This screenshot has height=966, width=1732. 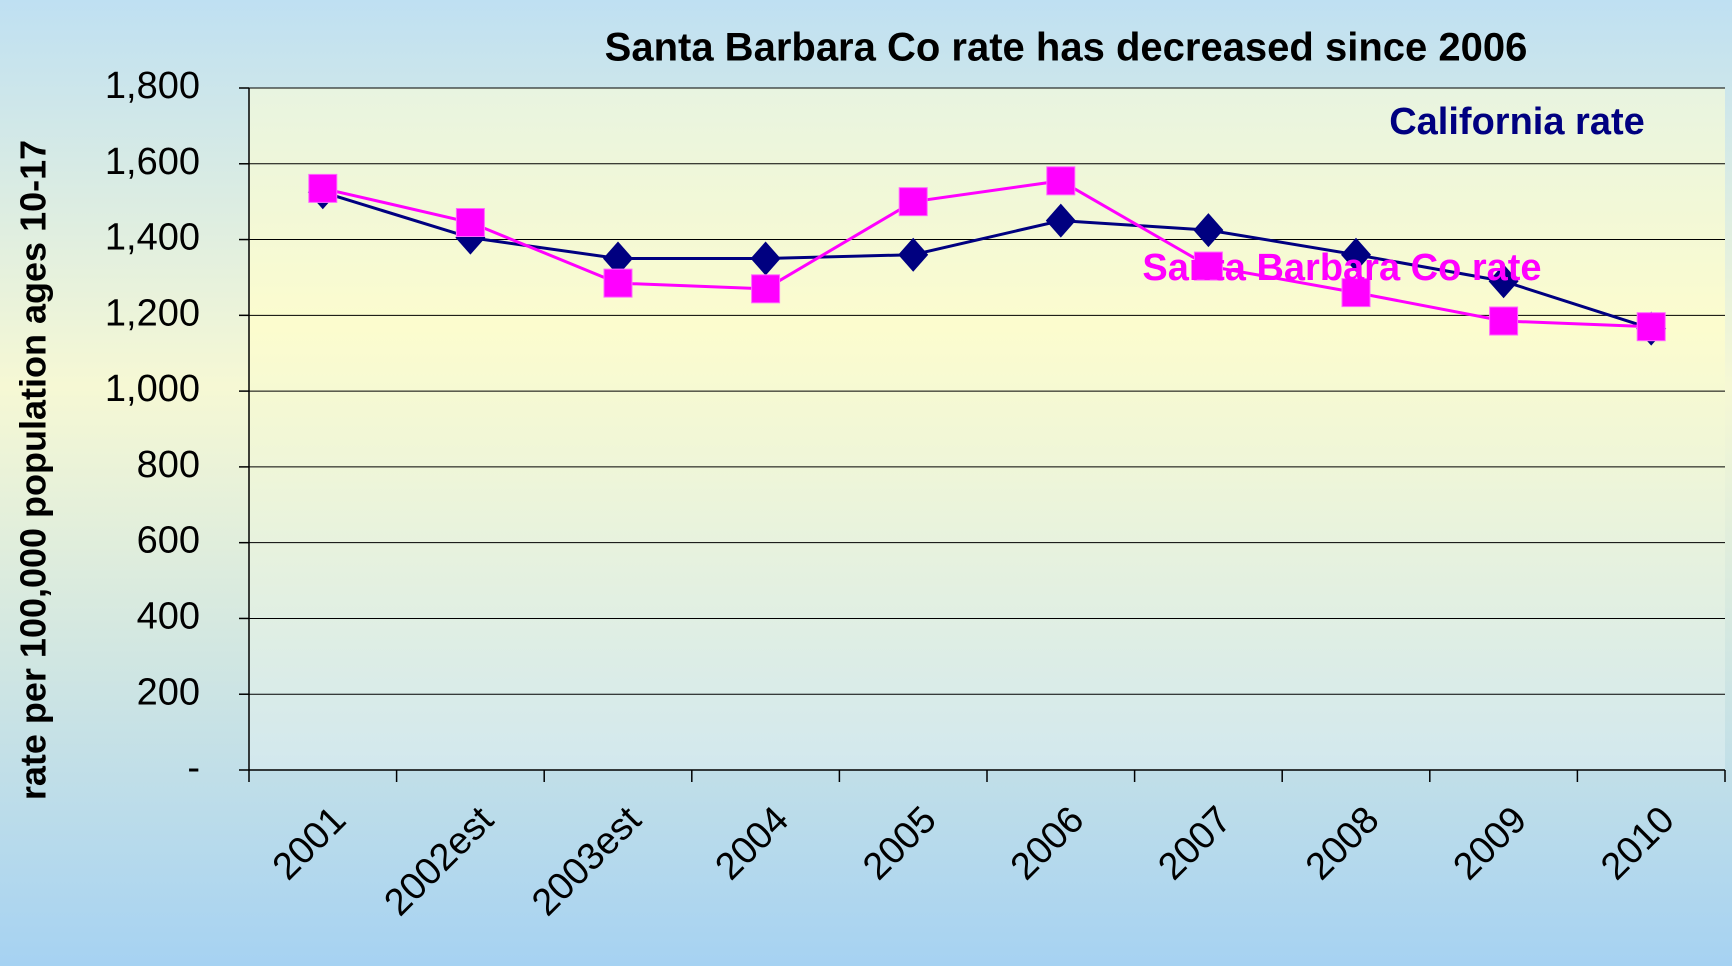 What do you see at coordinates (152, 162) in the screenshot?
I see `y-tick-label: 1,600` at bounding box center [152, 162].